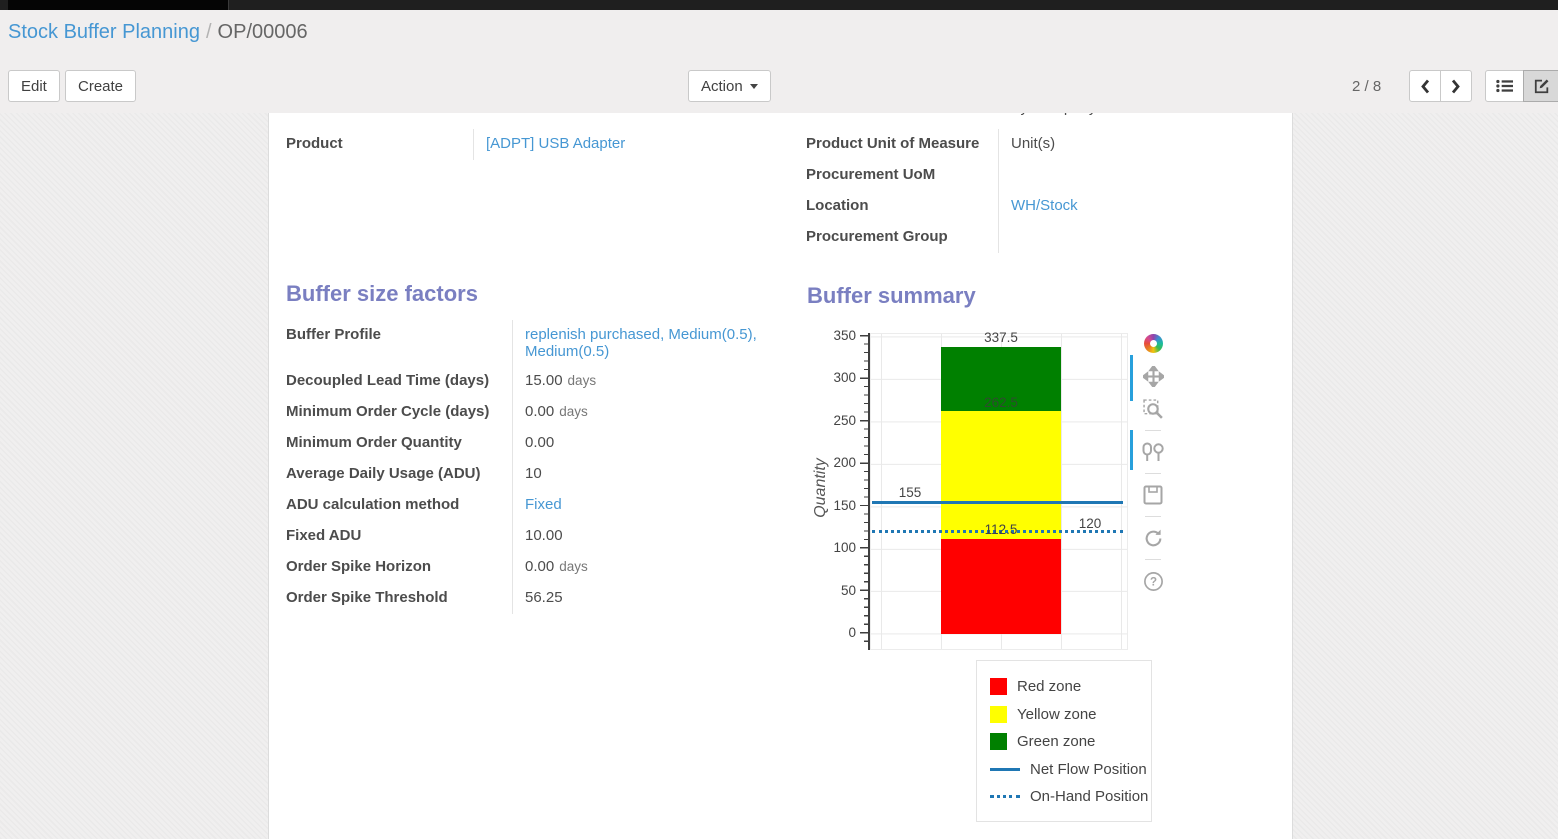  I want to click on save-snapshot-icon, so click(1153, 495).